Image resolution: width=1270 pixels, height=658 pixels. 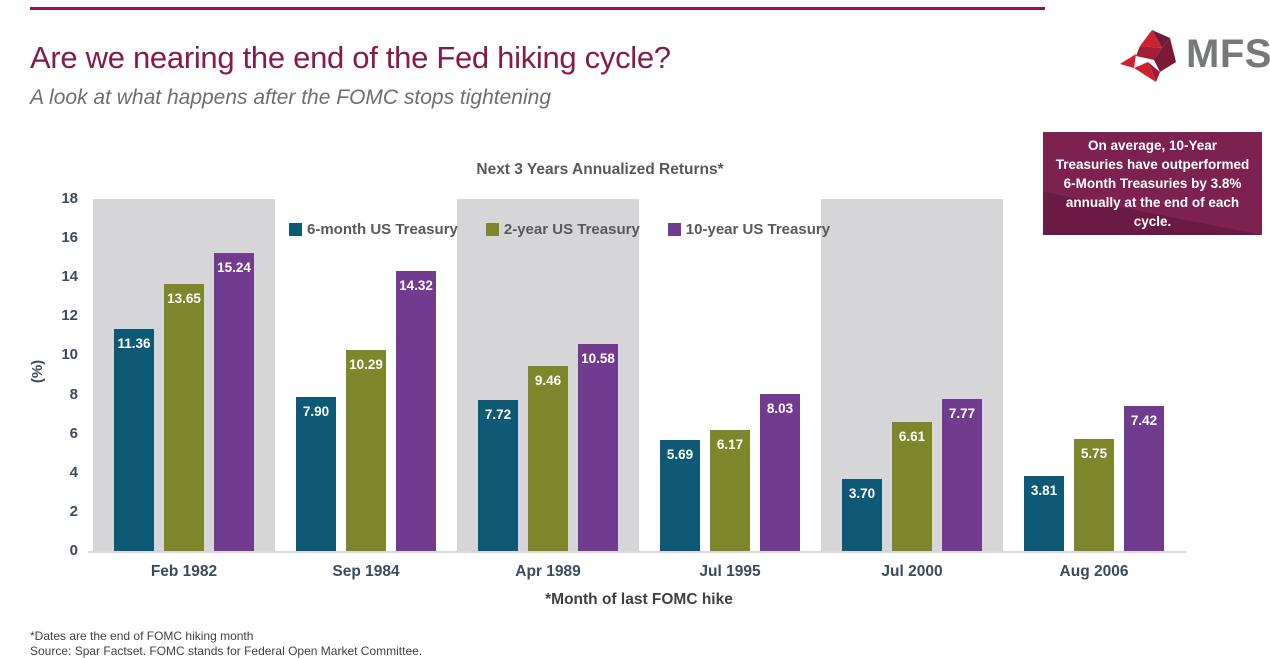 What do you see at coordinates (184, 571) in the screenshot?
I see `x-tick-label: Feb 1982` at bounding box center [184, 571].